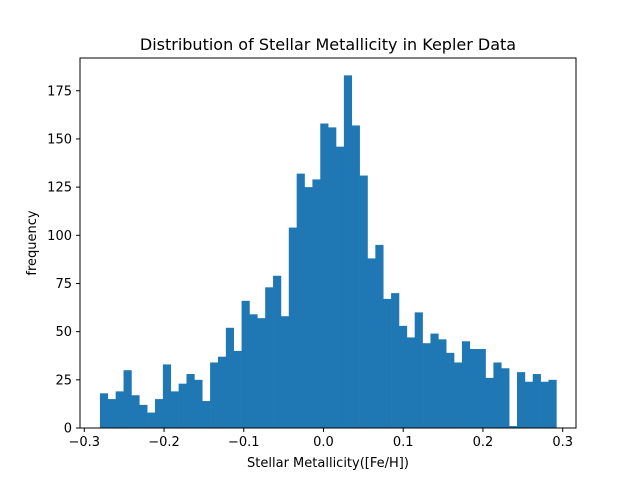  What do you see at coordinates (63, 284) in the screenshot?
I see `y-tick-label: 75` at bounding box center [63, 284].